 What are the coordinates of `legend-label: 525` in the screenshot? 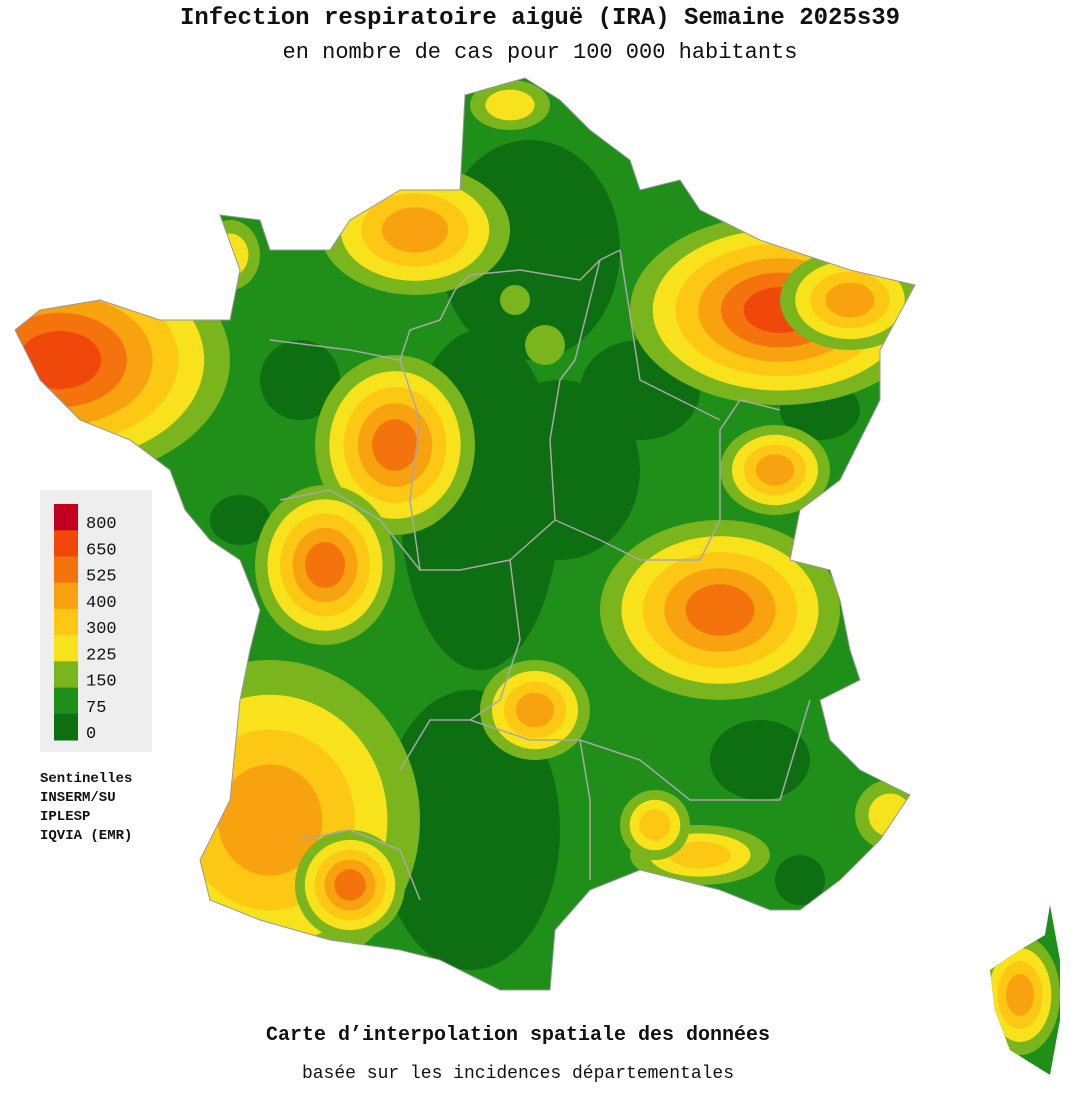 It's located at (101, 577).